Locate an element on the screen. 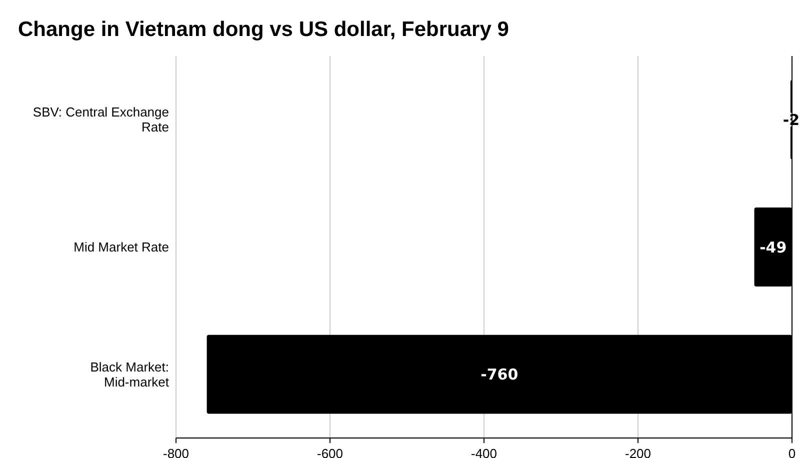 The height and width of the screenshot is (458, 800). x-tick-label: 0 is located at coordinates (792, 452).